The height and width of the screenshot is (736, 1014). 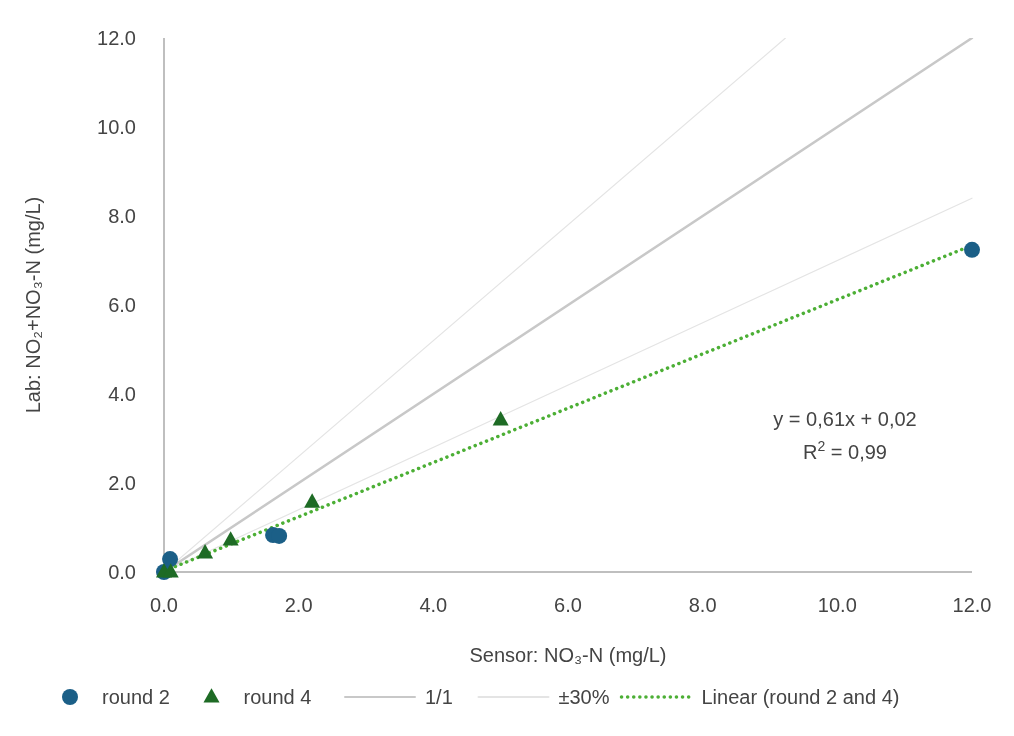 What do you see at coordinates (122, 572) in the screenshot?
I see `y-tick-label: 0.0` at bounding box center [122, 572].